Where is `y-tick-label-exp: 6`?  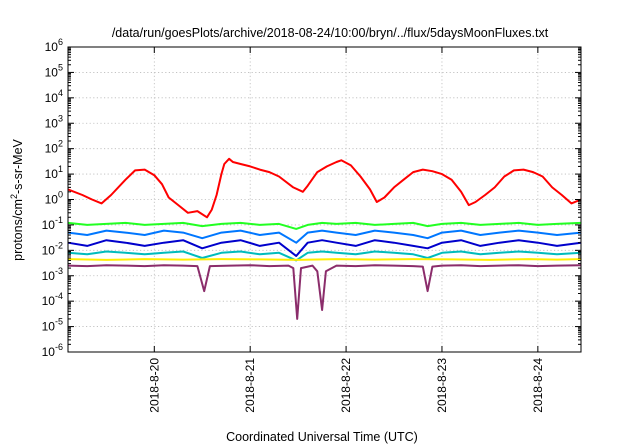 y-tick-label-exp: 6 is located at coordinates (60, 42).